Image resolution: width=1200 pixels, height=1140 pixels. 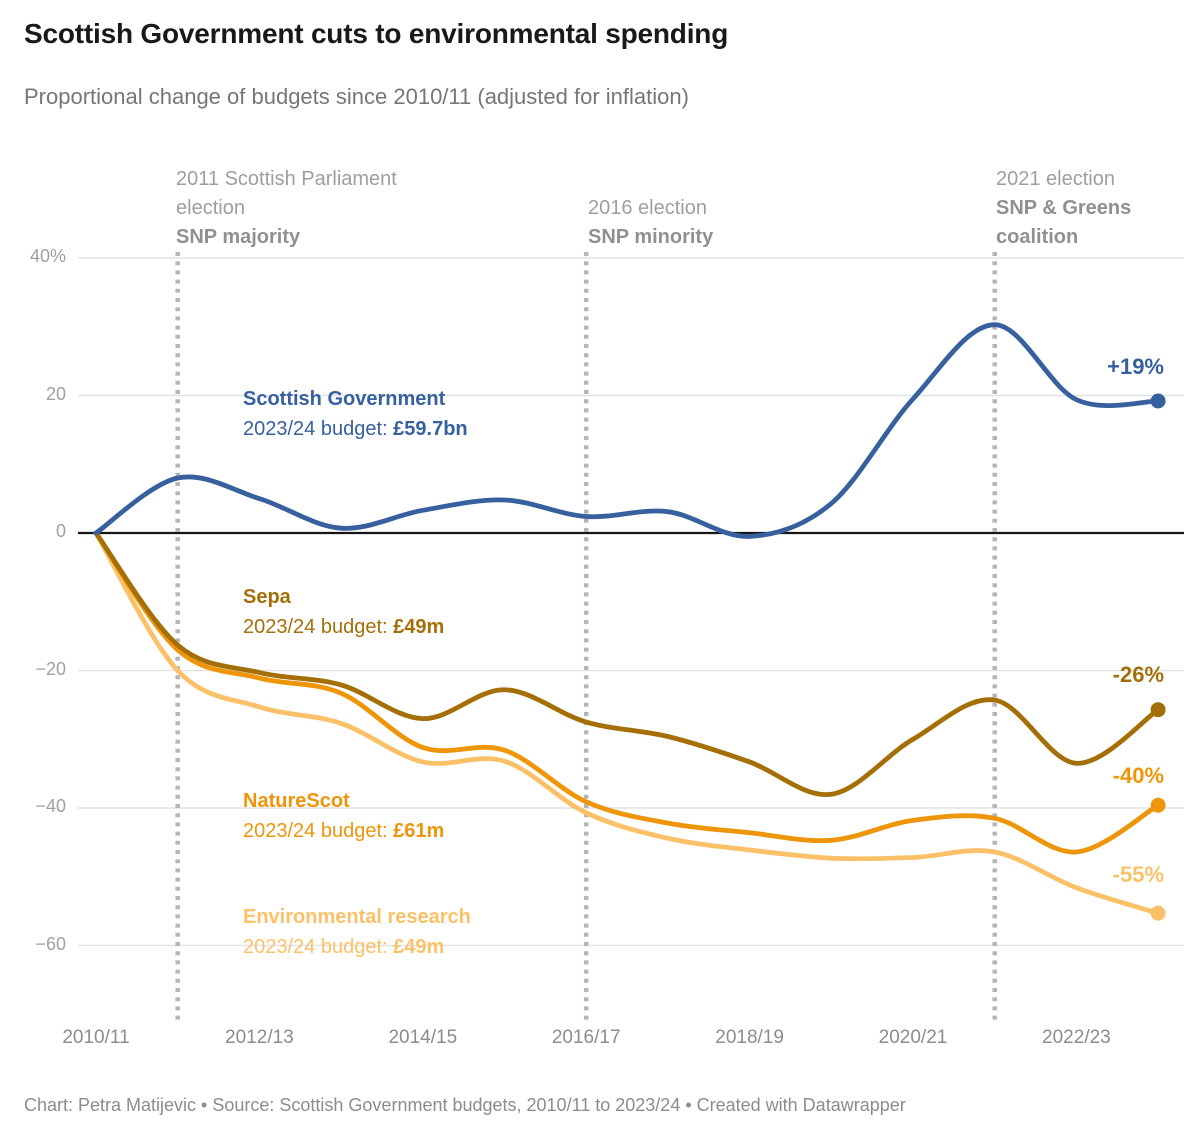 I want to click on y-axis-tick-label: 40%, so click(x=47, y=256).